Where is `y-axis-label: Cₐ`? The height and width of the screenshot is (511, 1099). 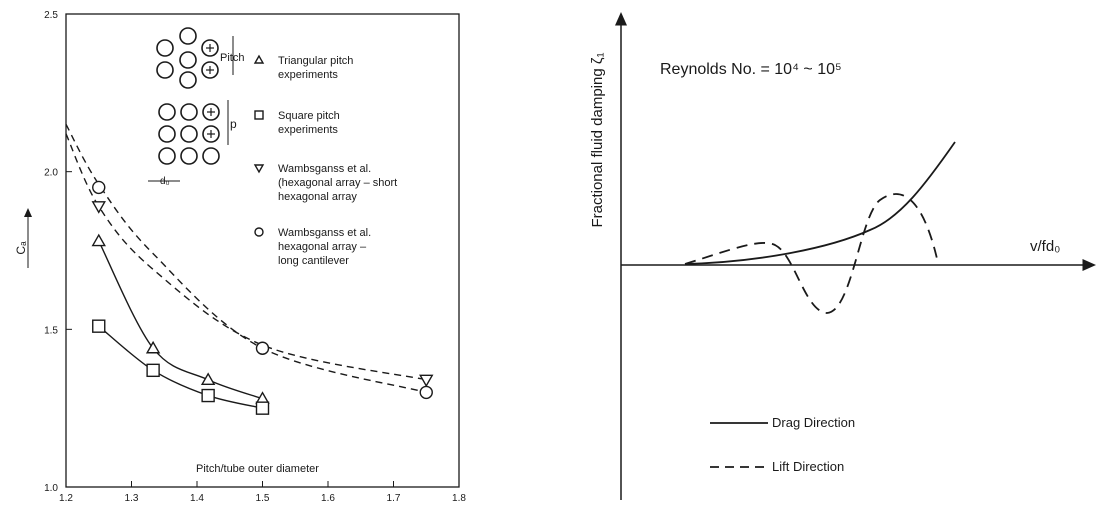
y-axis-label: Cₐ is located at coordinates (21, 248).